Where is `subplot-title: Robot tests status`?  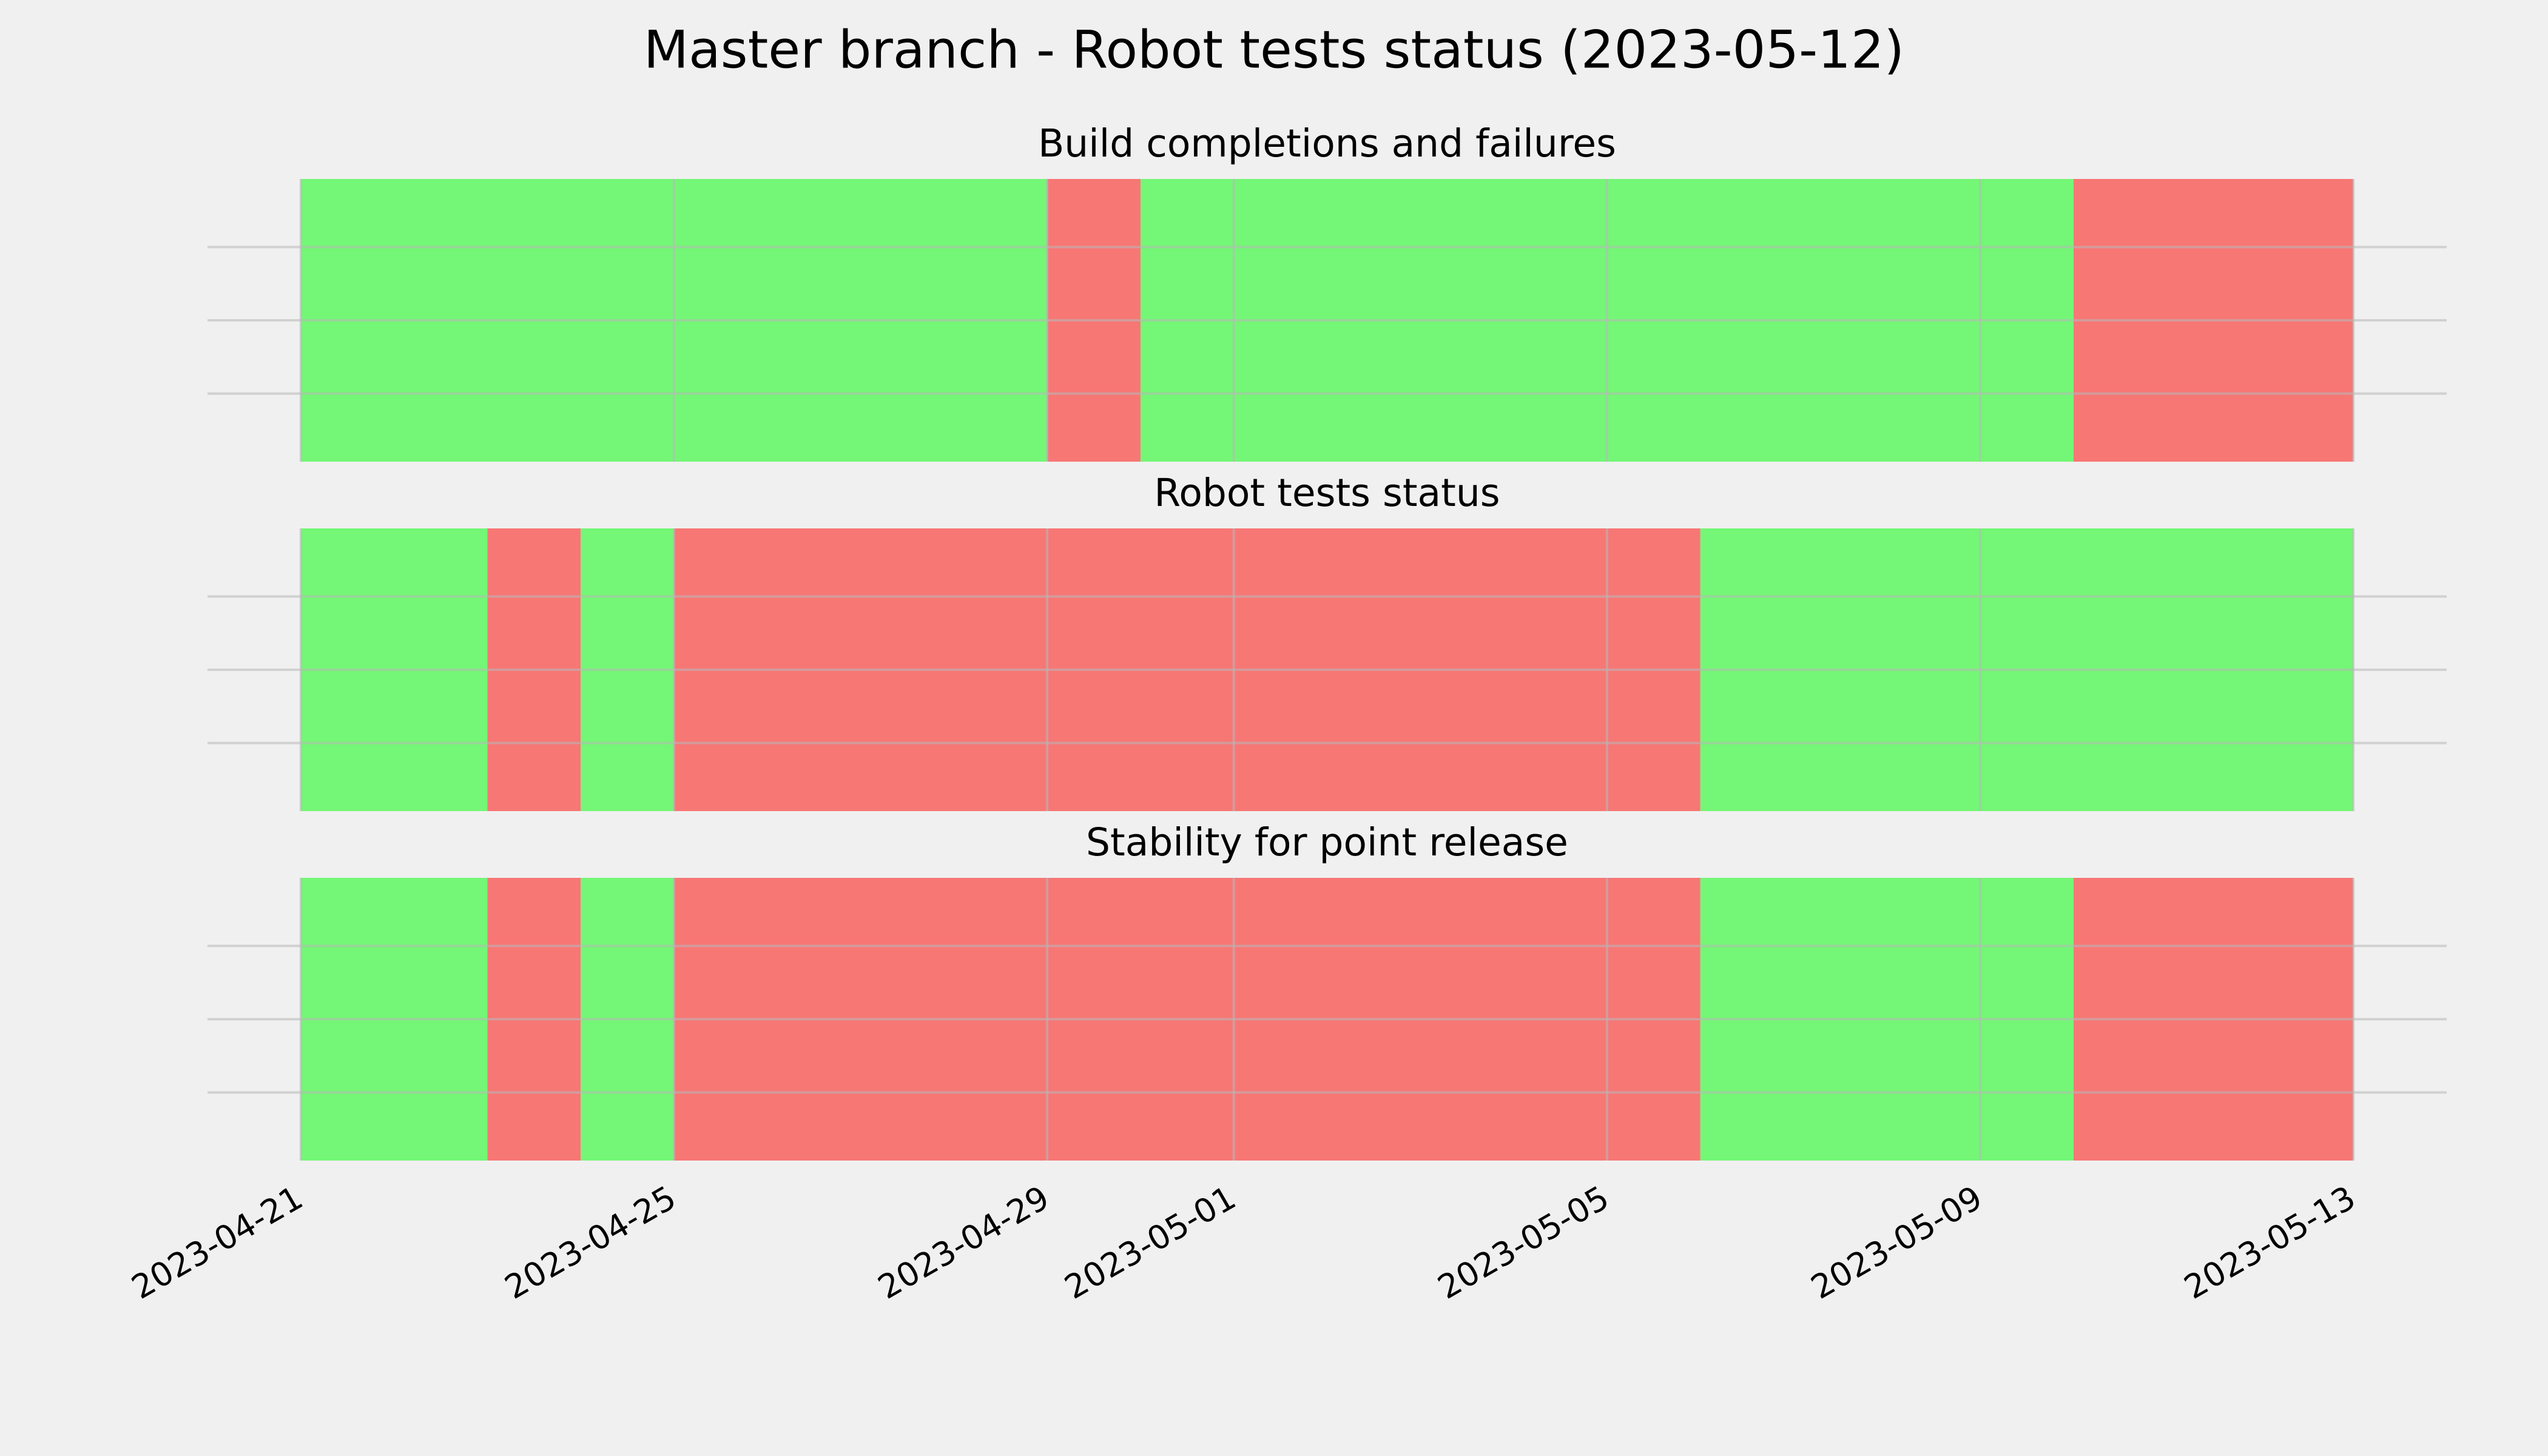 subplot-title: Robot tests status is located at coordinates (1327, 493).